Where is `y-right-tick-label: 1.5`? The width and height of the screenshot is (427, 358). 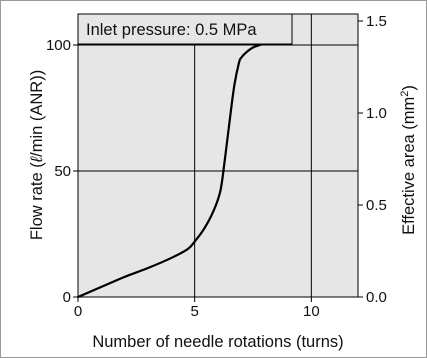
y-right-tick-label: 1.5 is located at coordinates (376, 21).